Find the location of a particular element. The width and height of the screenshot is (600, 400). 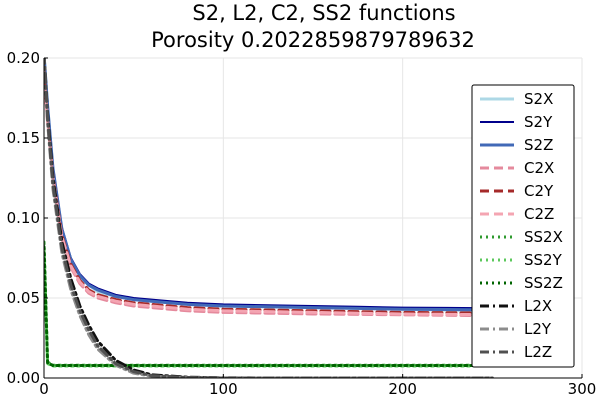

legend-label-s2z: S2Z is located at coordinates (538, 145).